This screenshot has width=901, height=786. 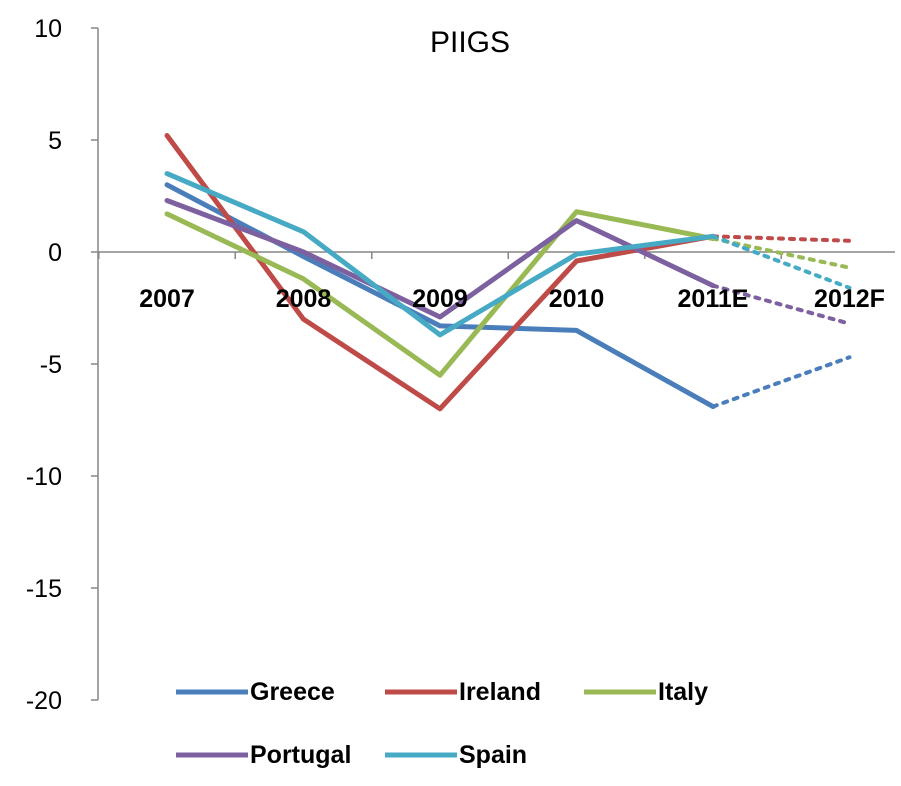 What do you see at coordinates (781, 238) in the screenshot?
I see `series-forecast-ireland` at bounding box center [781, 238].